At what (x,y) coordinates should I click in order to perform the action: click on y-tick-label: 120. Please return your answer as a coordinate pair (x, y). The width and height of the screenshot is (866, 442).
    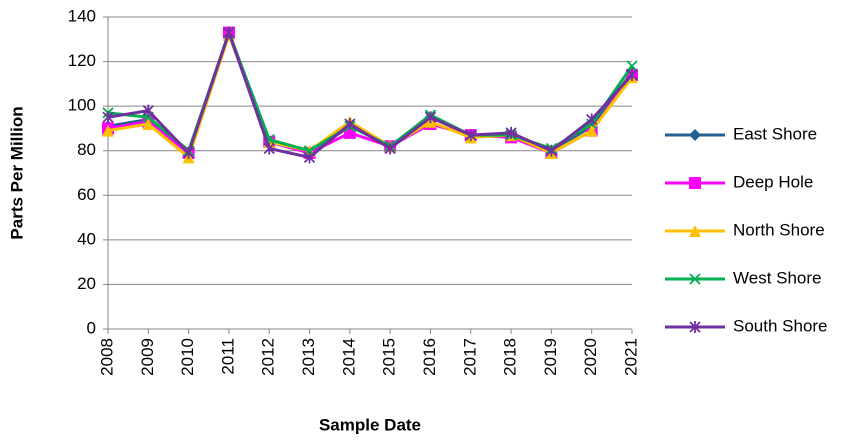
    Looking at the image, I should click on (82, 60).